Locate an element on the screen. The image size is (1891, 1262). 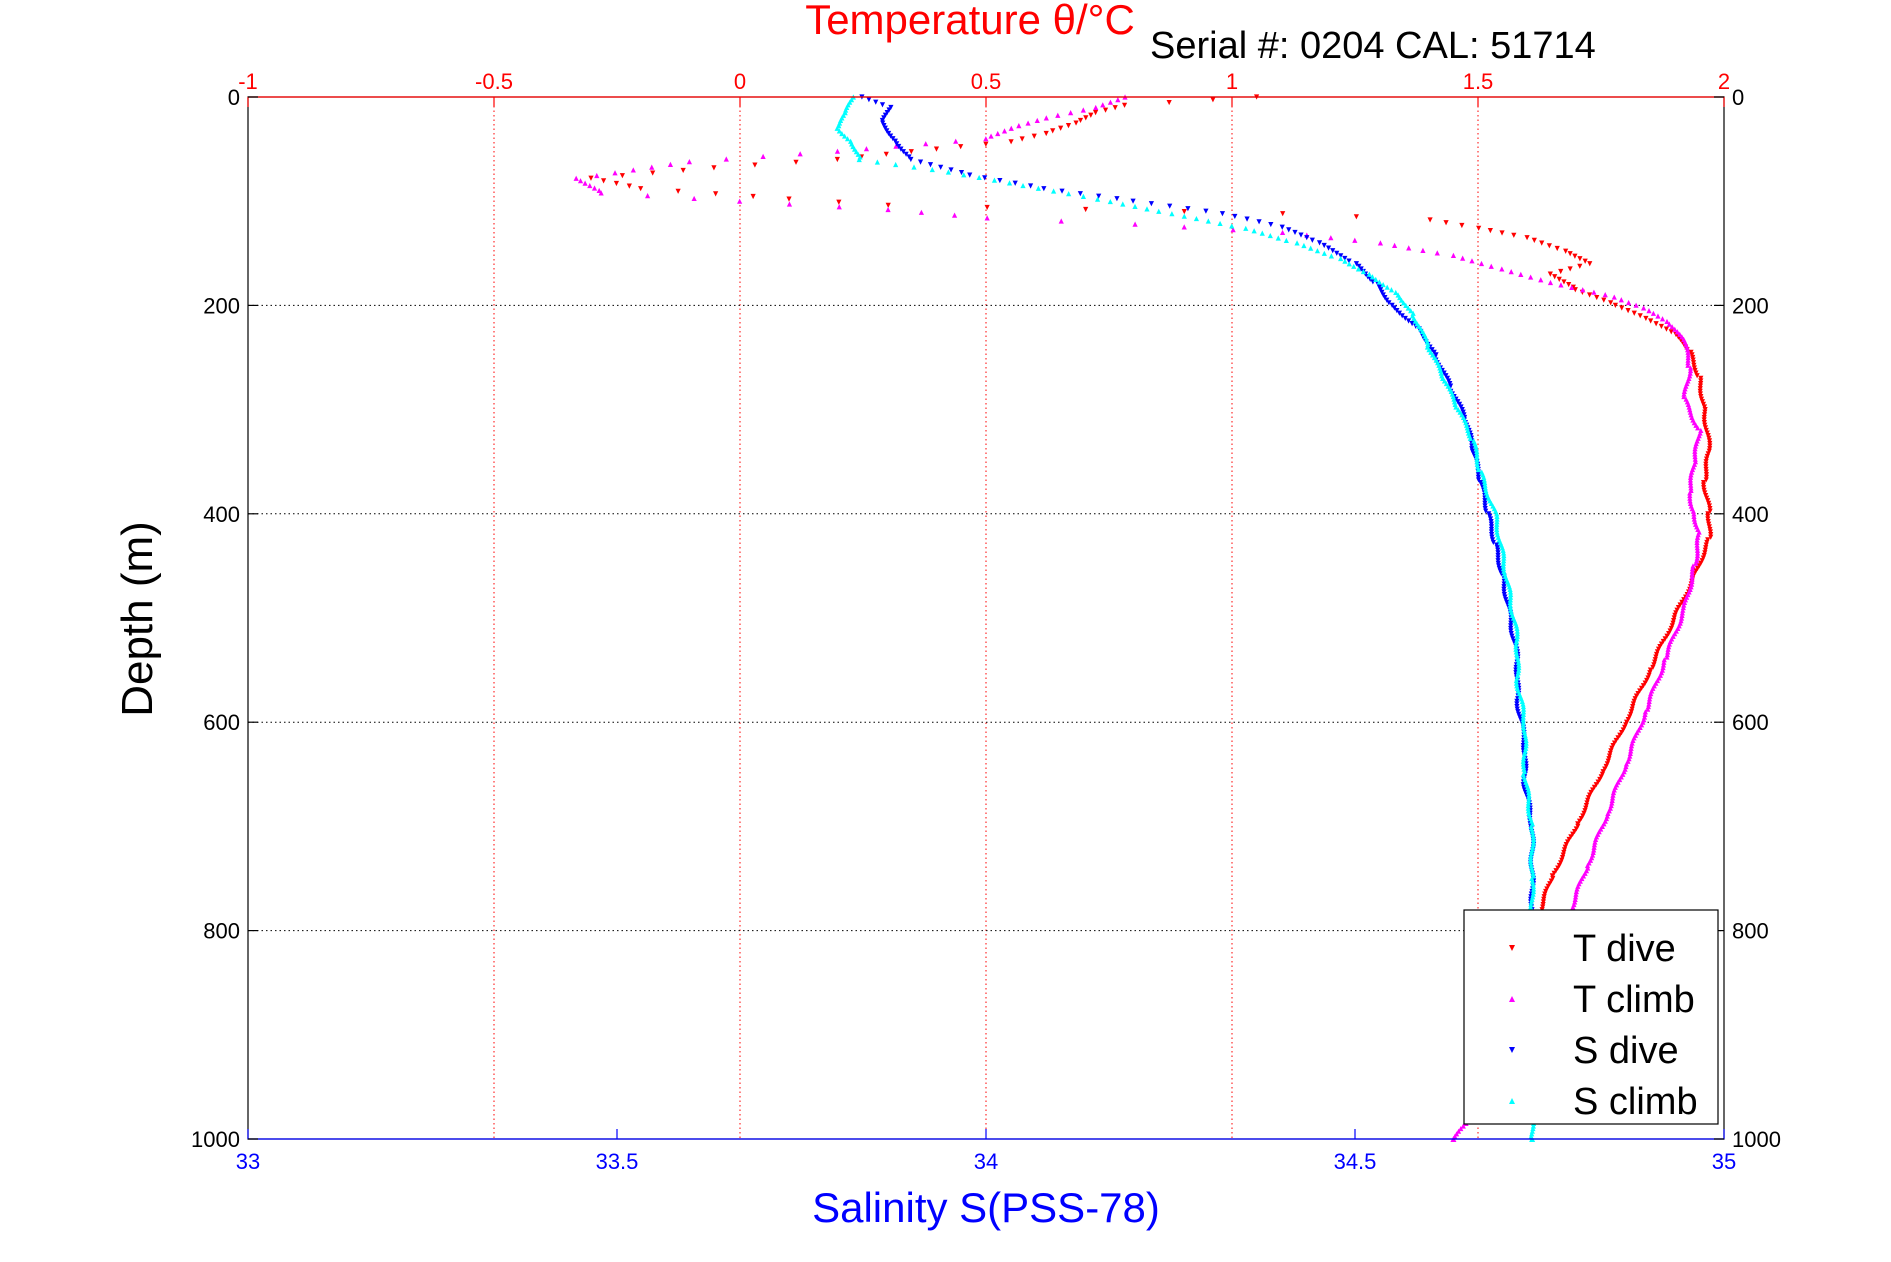
salinity-tick-label: 34 is located at coordinates (986, 1161).